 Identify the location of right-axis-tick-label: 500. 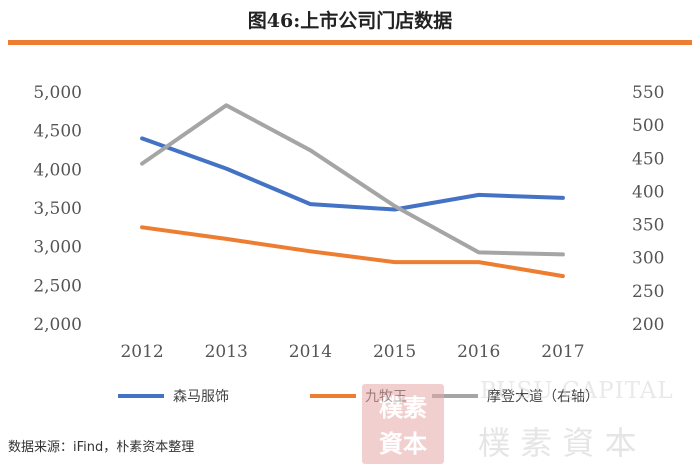
(648, 126).